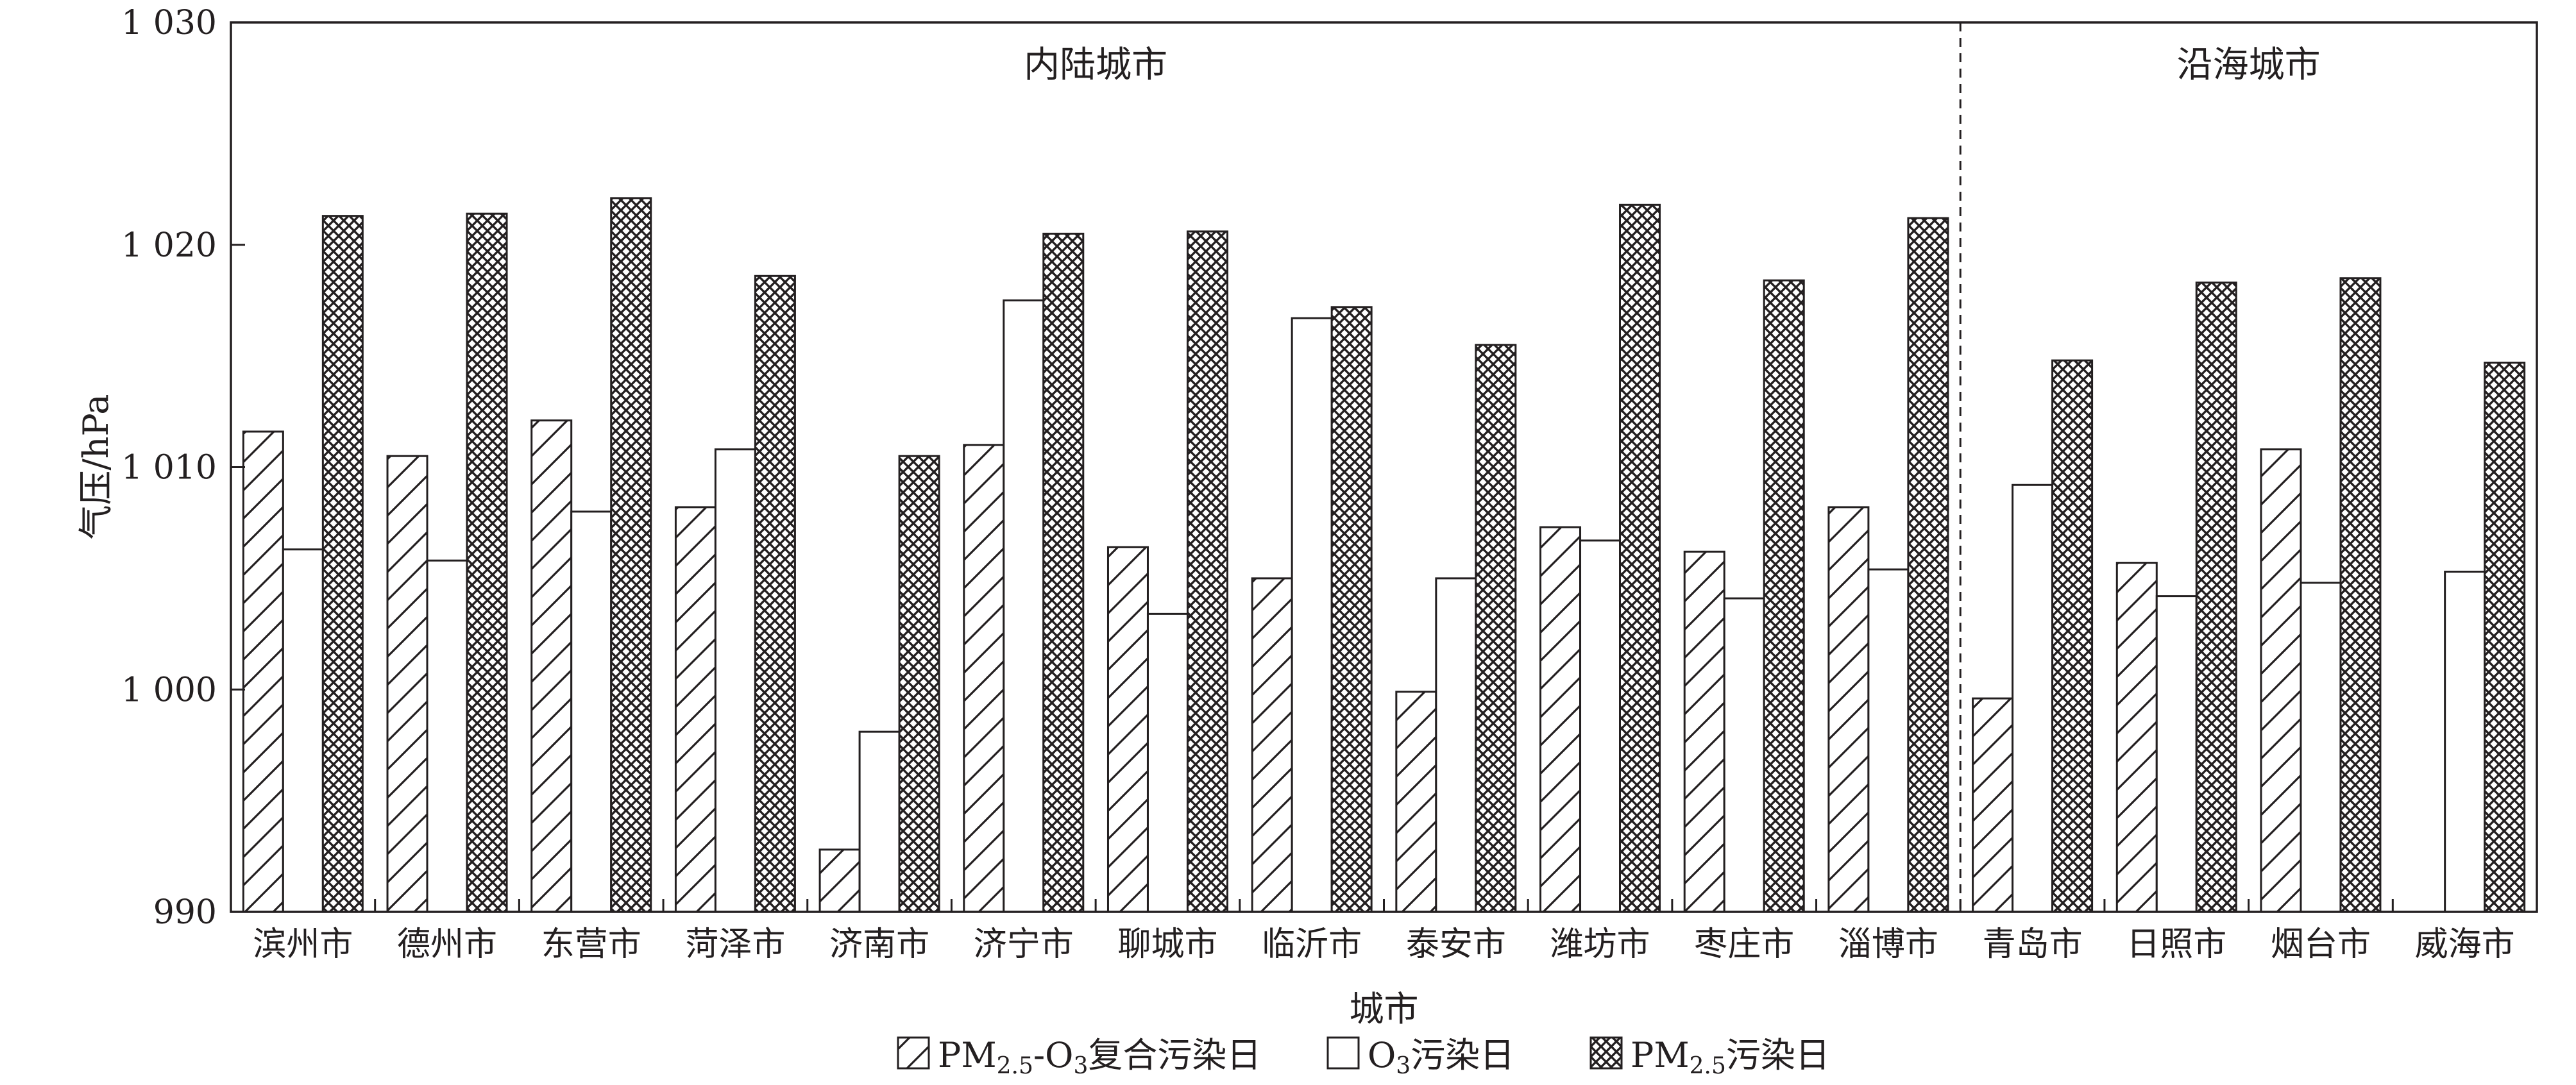 This screenshot has width=2576, height=1085. What do you see at coordinates (2321, 944) in the screenshot?
I see `x-tick-label: 烟台市` at bounding box center [2321, 944].